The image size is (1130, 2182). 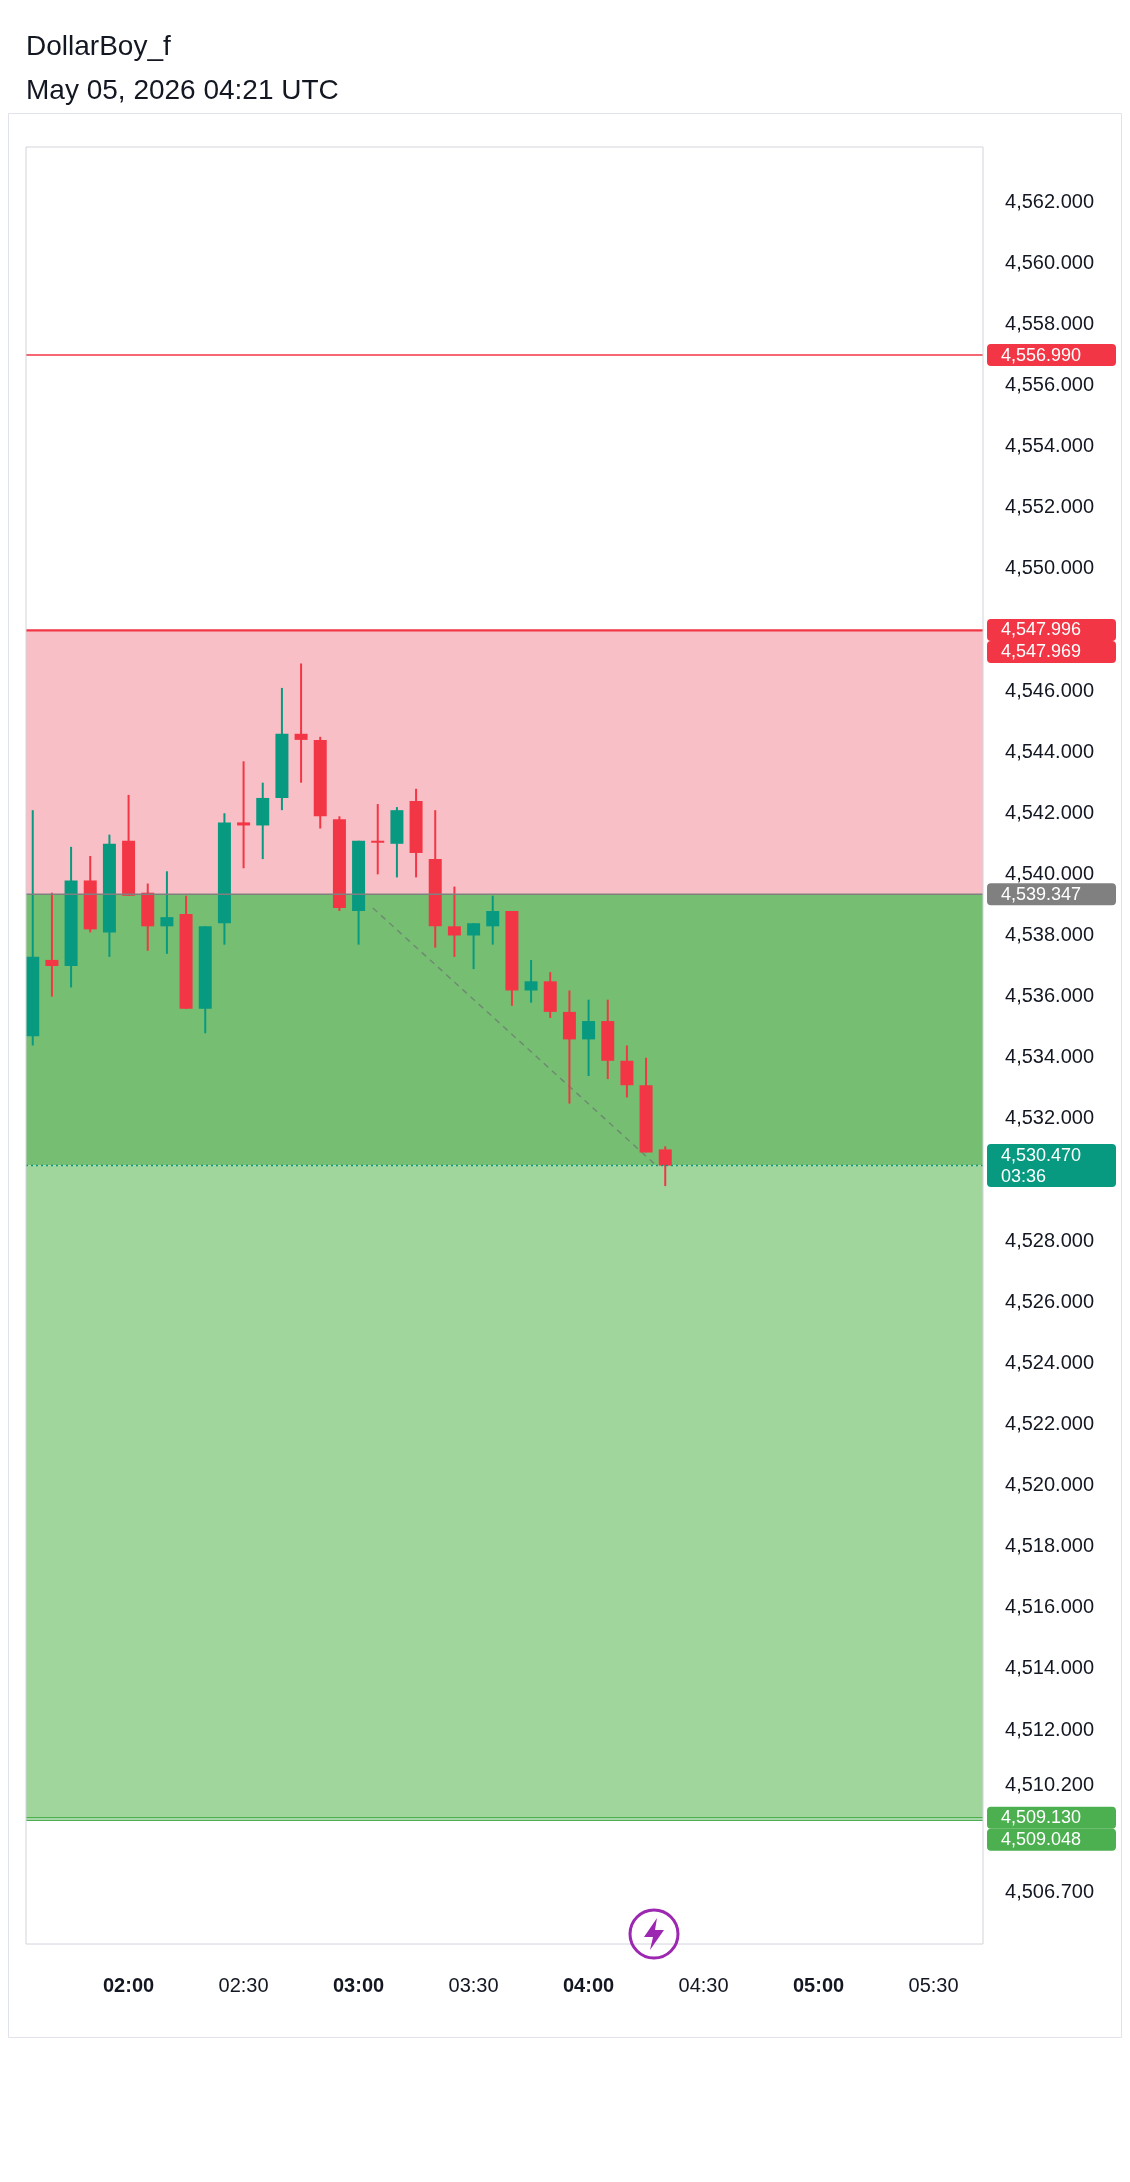 What do you see at coordinates (589, 1984) in the screenshot?
I see `x-tick-label: 04:00` at bounding box center [589, 1984].